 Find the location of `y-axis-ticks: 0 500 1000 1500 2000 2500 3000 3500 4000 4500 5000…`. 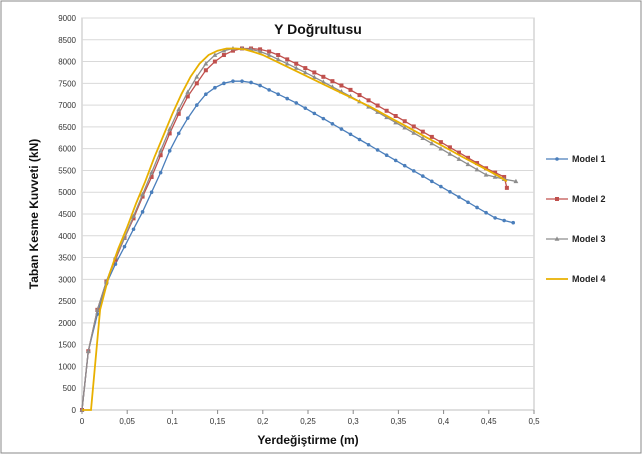

y-axis-ticks: 0 500 1000 1500 2000 2500 3000 3500 4000 4500 5000… is located at coordinates (67, 214).